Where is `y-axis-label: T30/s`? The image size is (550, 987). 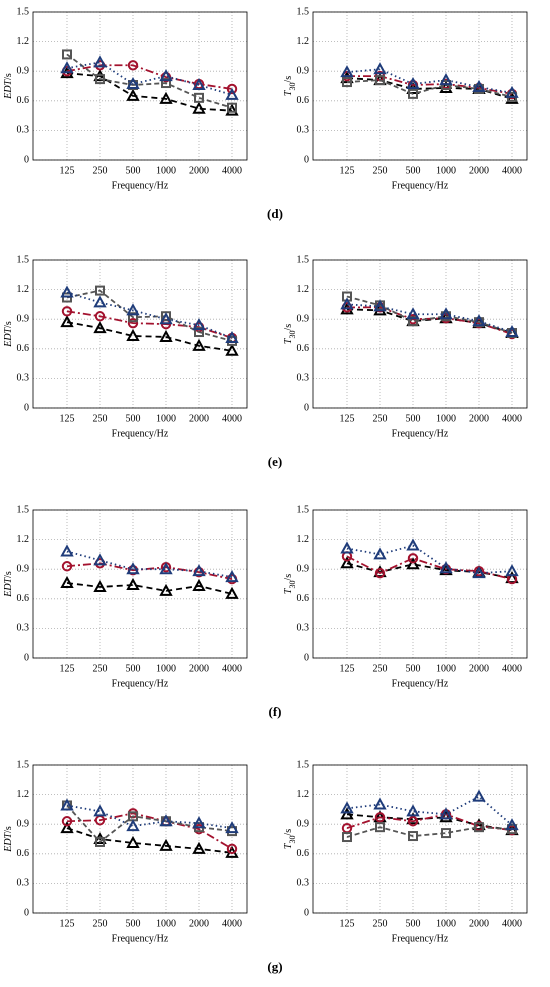 y-axis-label: T30/s is located at coordinates (290, 86).